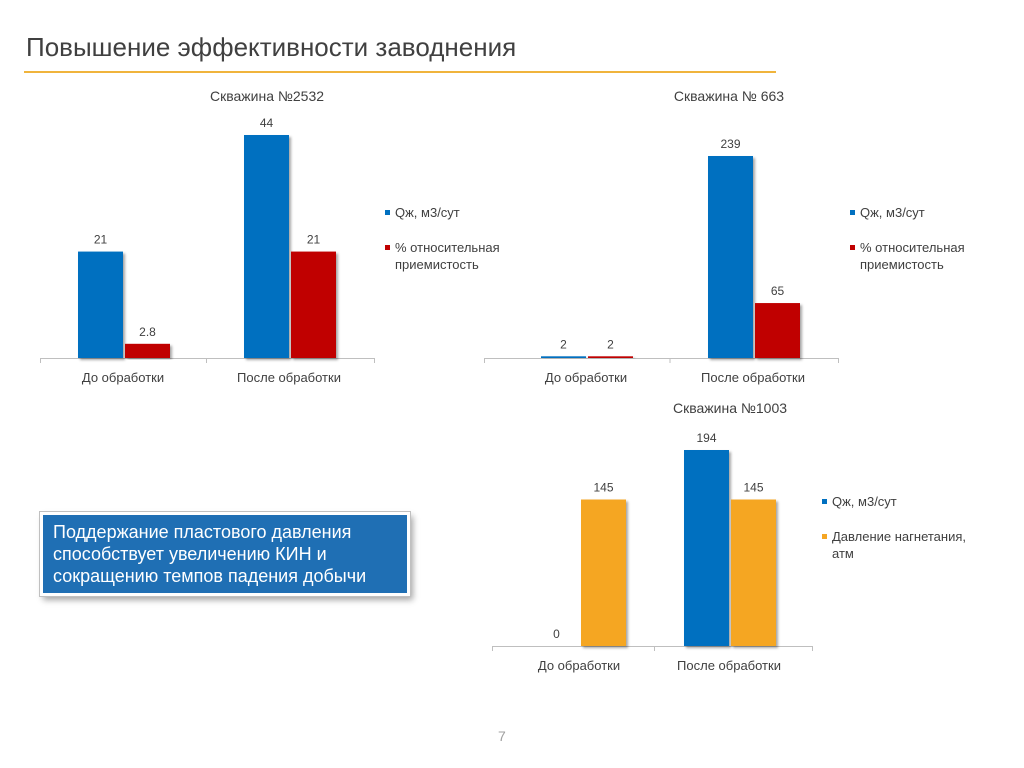 The width and height of the screenshot is (1024, 768). Describe the element at coordinates (729, 96) in the screenshot. I see `chart-title: Скважина № 663` at that location.